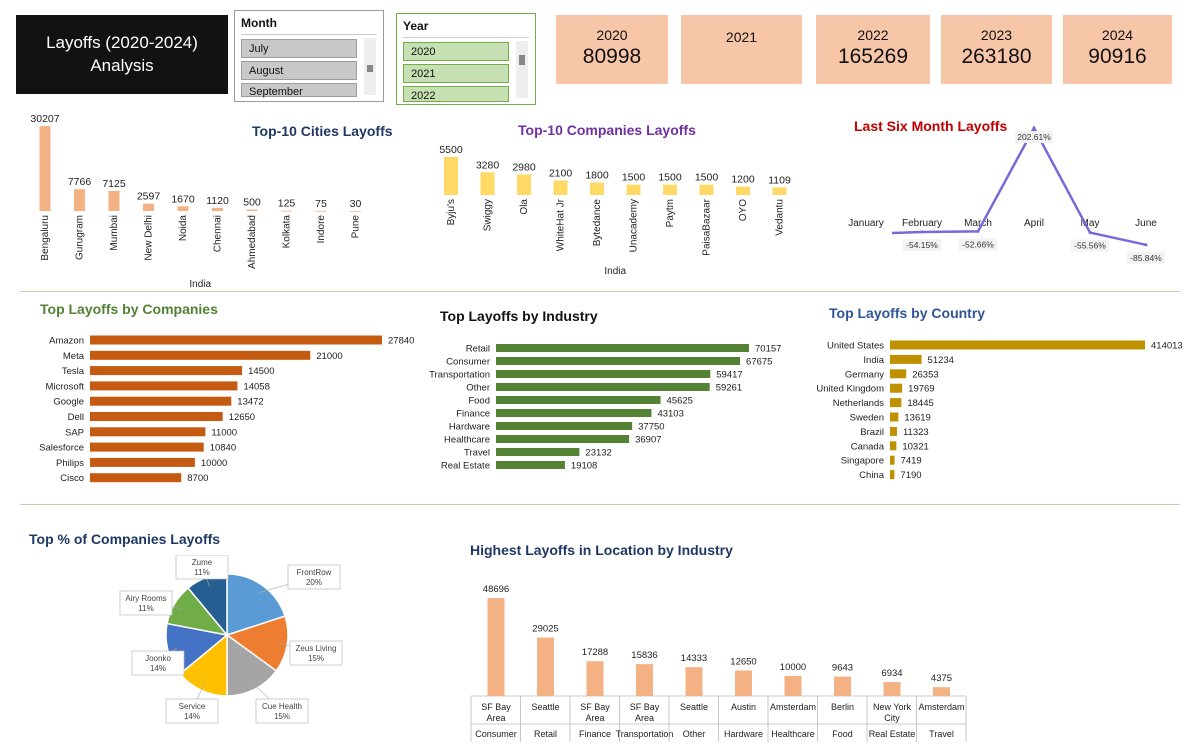 This screenshot has height=749, width=1193. I want to click on data-label: 11%, so click(201, 572).